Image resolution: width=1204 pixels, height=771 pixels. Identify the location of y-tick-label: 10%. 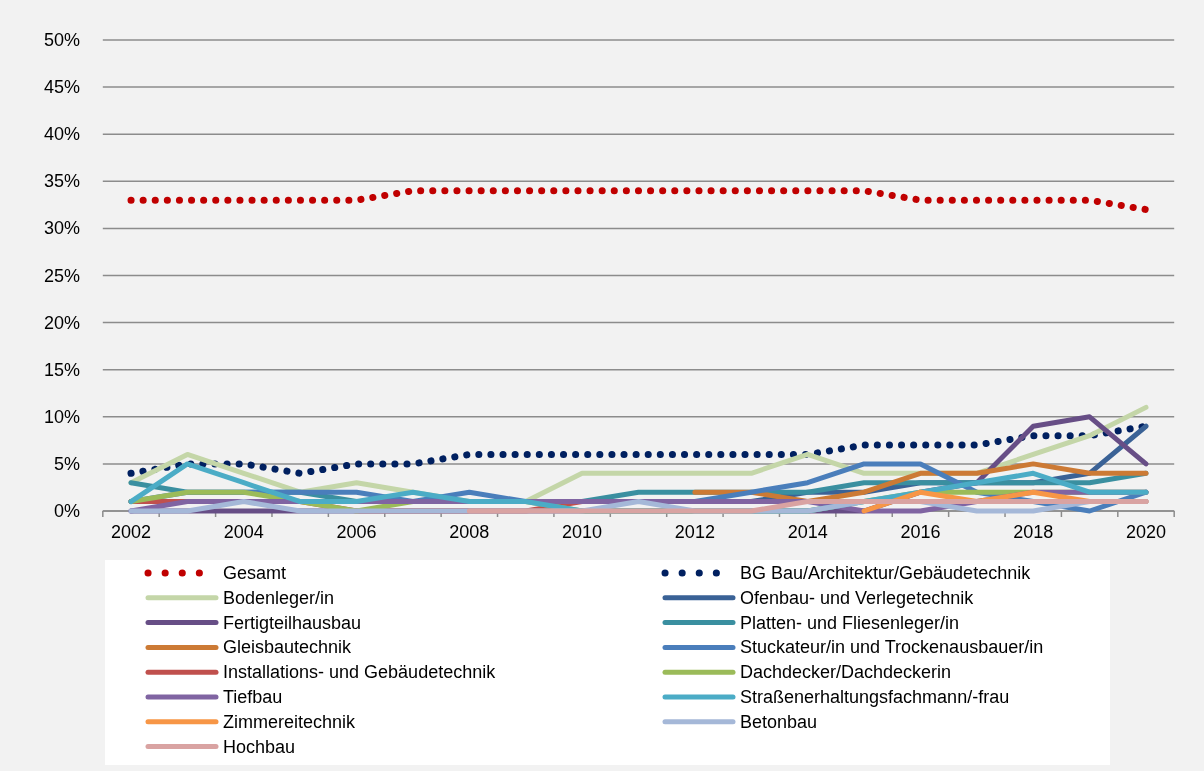
(61, 416).